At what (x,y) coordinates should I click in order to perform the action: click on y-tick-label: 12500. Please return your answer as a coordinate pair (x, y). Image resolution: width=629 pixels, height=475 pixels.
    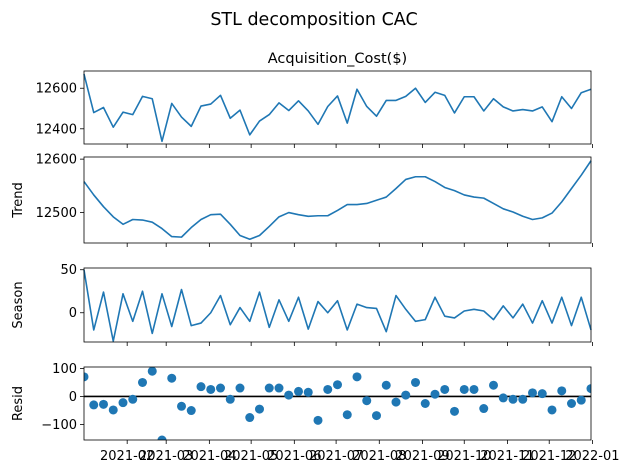
    Looking at the image, I should click on (56, 213).